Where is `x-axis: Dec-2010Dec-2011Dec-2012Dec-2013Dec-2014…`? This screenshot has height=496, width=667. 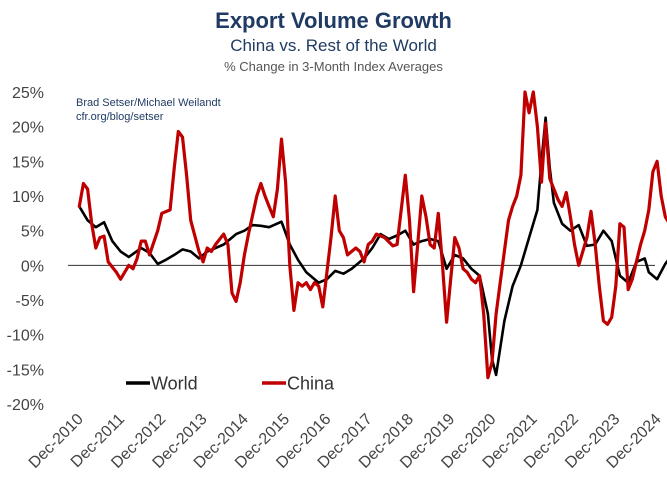 x-axis: Dec-2010Dec-2011Dec-2012Dec-2013Dec-2014… is located at coordinates (345, 441).